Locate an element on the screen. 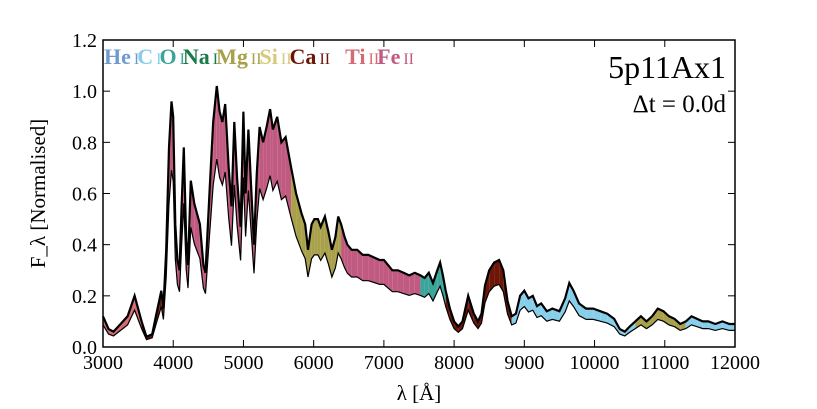 This screenshot has width=817, height=409. x-tick-label: 12000 is located at coordinates (735, 363).